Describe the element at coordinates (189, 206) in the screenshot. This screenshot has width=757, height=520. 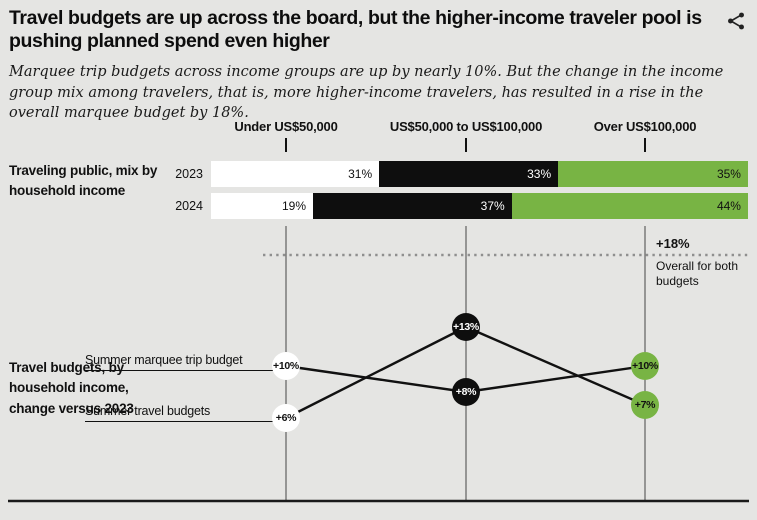
I see `bar-year-label-2024: 2024` at that location.